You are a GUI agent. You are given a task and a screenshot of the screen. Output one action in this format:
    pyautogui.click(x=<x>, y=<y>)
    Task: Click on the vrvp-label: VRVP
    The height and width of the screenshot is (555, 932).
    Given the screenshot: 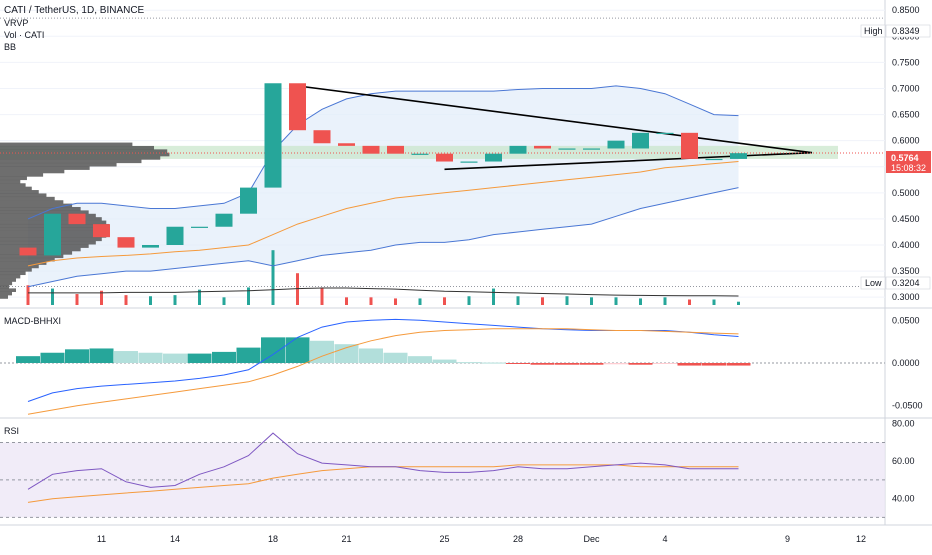 What is the action you would take?
    pyautogui.click(x=16, y=23)
    